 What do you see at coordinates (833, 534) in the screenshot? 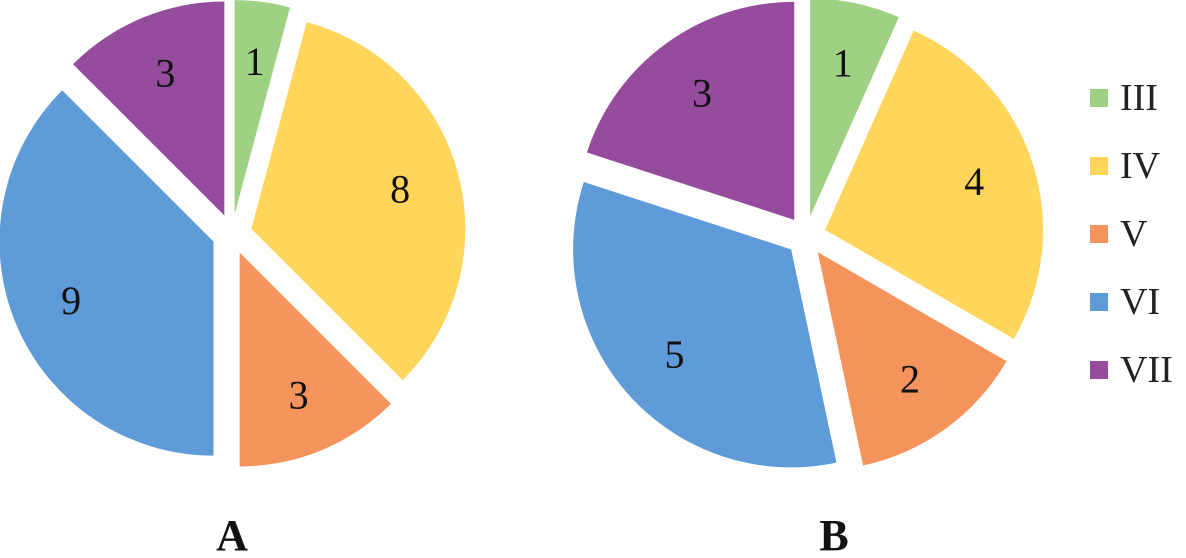
I see `panel-label-b: B` at bounding box center [833, 534].